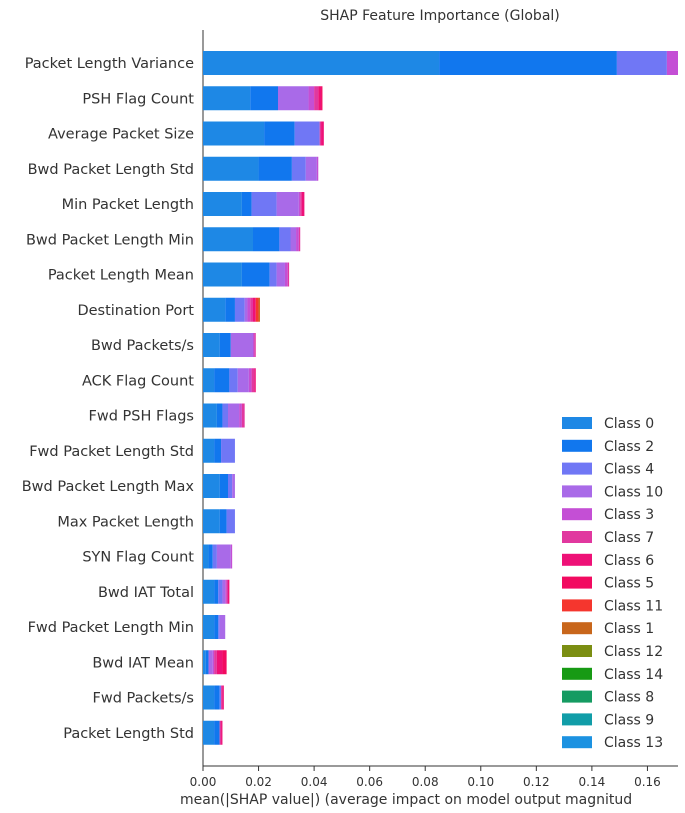 The image size is (685, 813). What do you see at coordinates (111, 628) in the screenshot?
I see `category-label: Fwd Packet Length Min` at bounding box center [111, 628].